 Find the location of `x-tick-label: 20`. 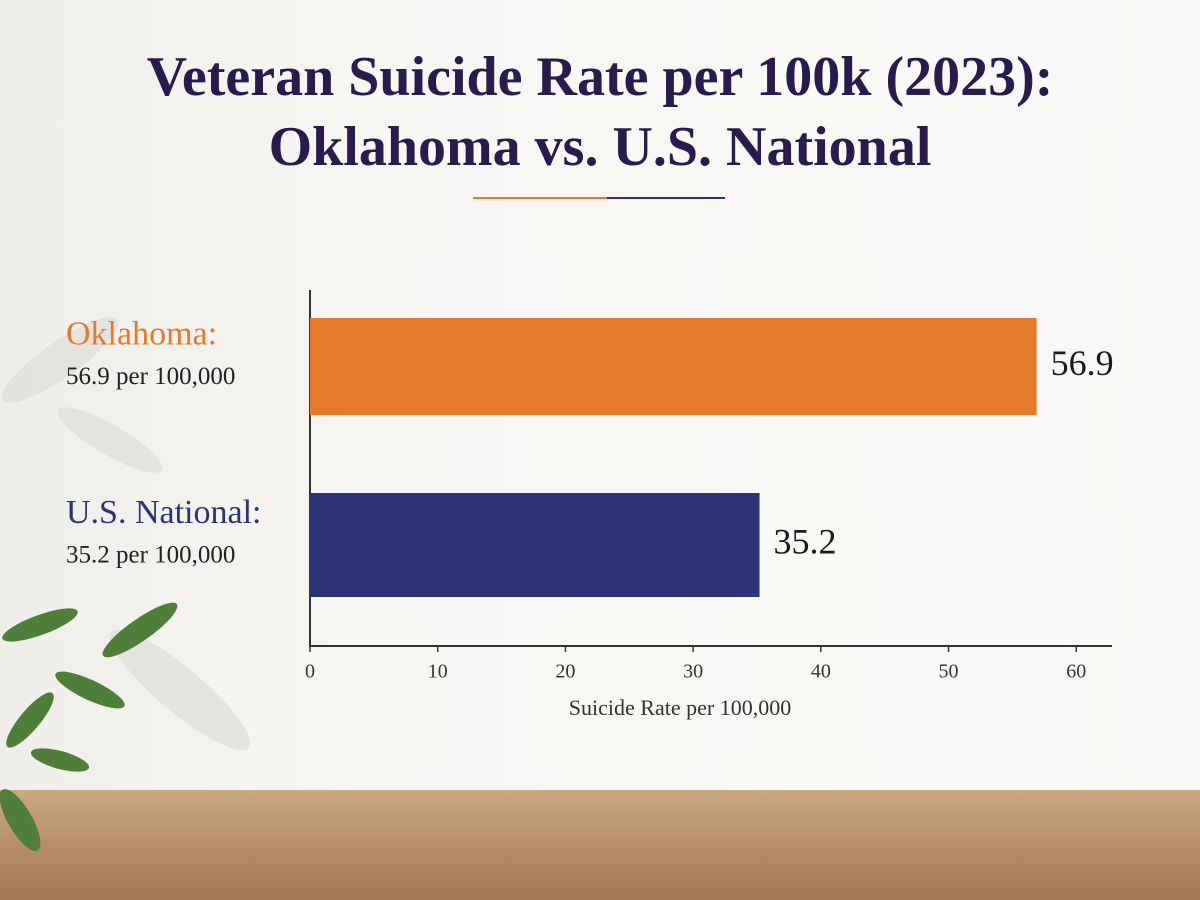

x-tick-label: 20 is located at coordinates (565, 672).